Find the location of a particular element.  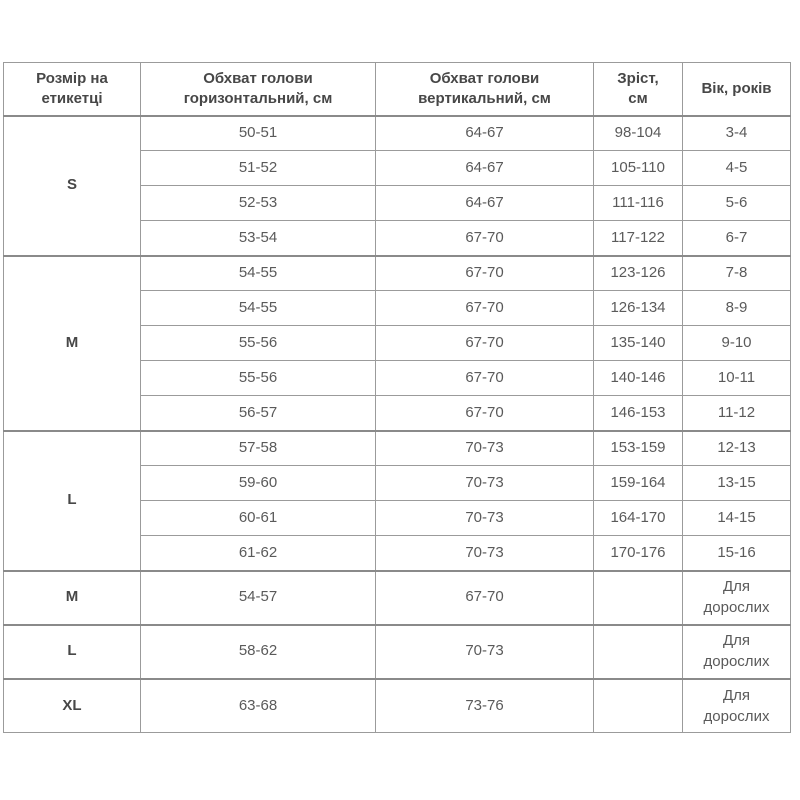

cell-text: 7-8 is located at coordinates (736, 273).